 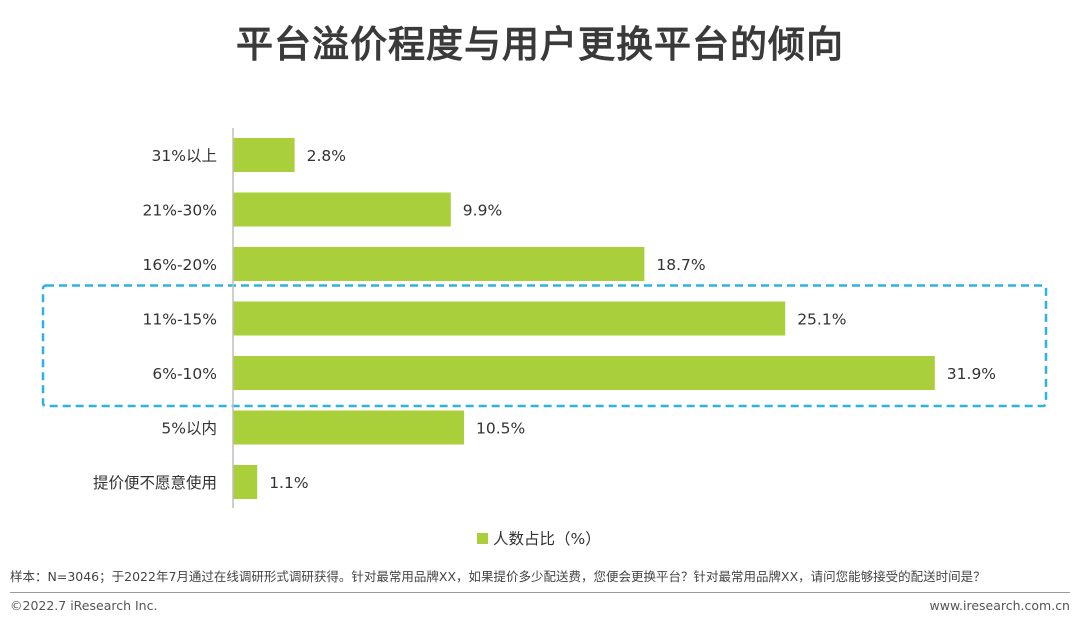 What do you see at coordinates (184, 374) in the screenshot?
I see `category-label: 6%-10%` at bounding box center [184, 374].